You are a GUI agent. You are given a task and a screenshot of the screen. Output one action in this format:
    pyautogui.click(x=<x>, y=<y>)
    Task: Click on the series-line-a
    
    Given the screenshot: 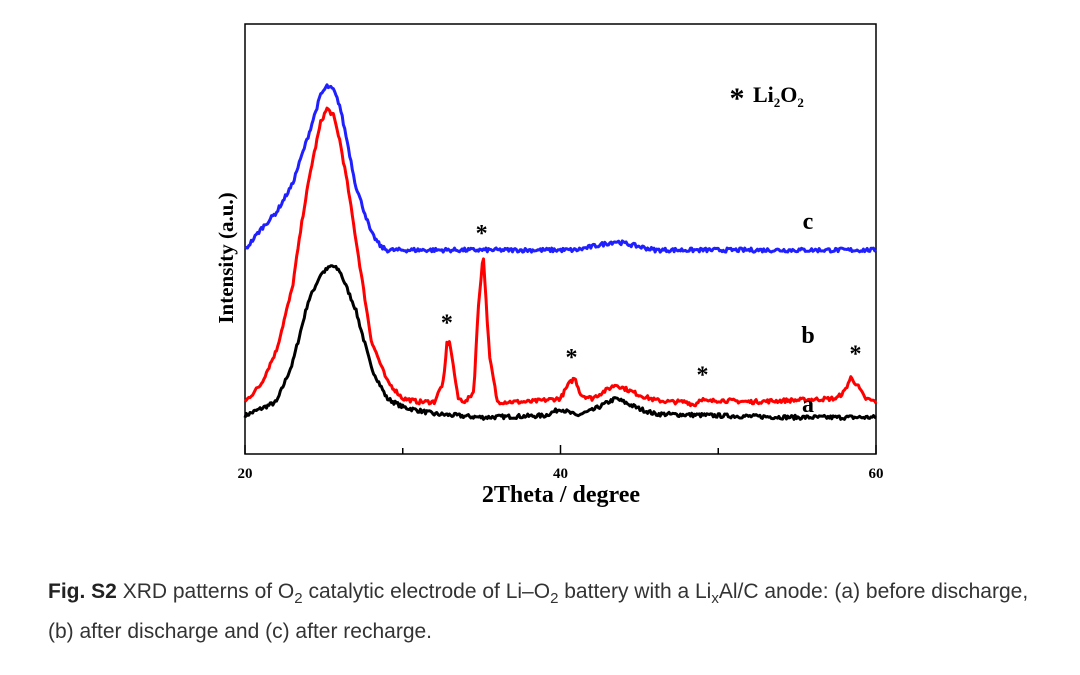 What is the action you would take?
    pyautogui.click(x=560, y=342)
    